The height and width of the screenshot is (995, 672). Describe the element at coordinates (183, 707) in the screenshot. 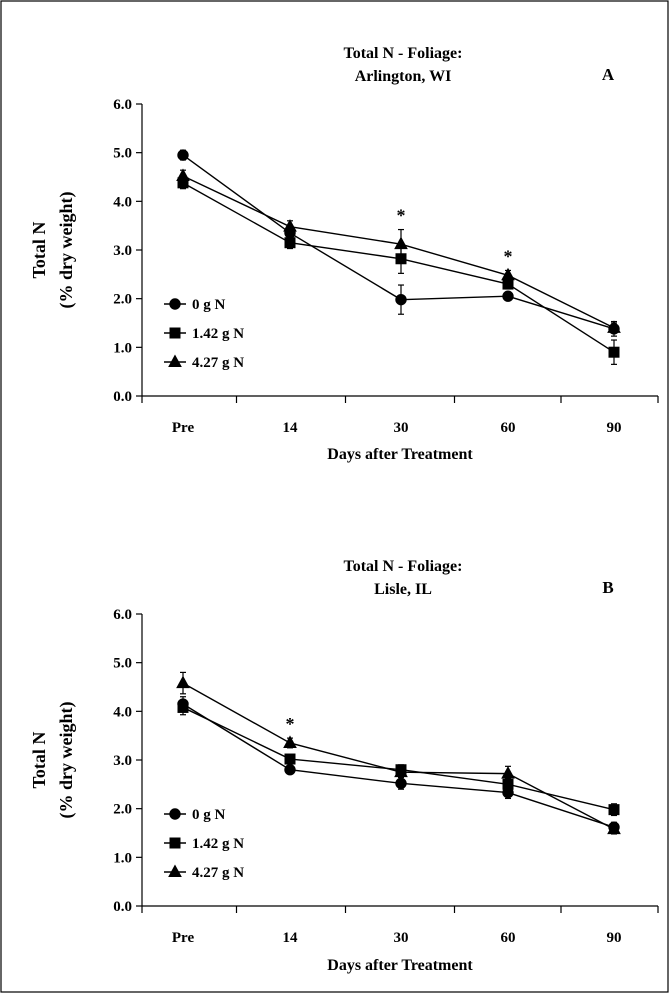

I see `data-point-1-42-g-n-pre` at that location.